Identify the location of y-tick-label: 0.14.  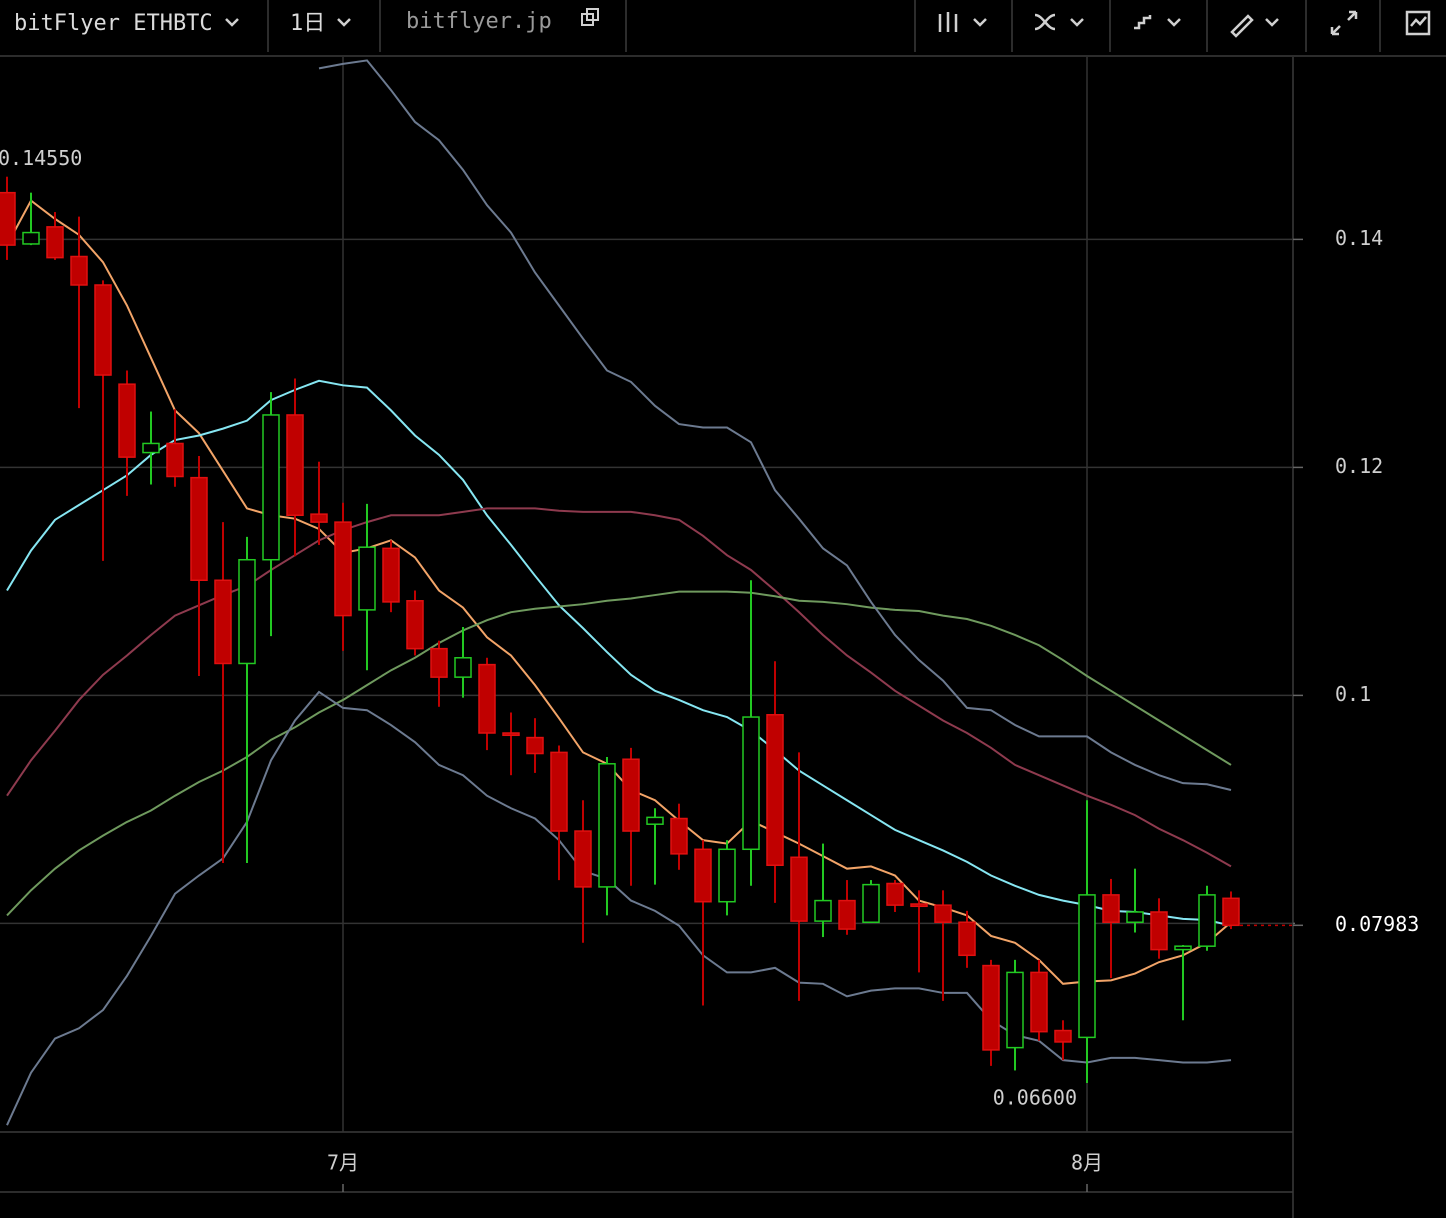
(1359, 238).